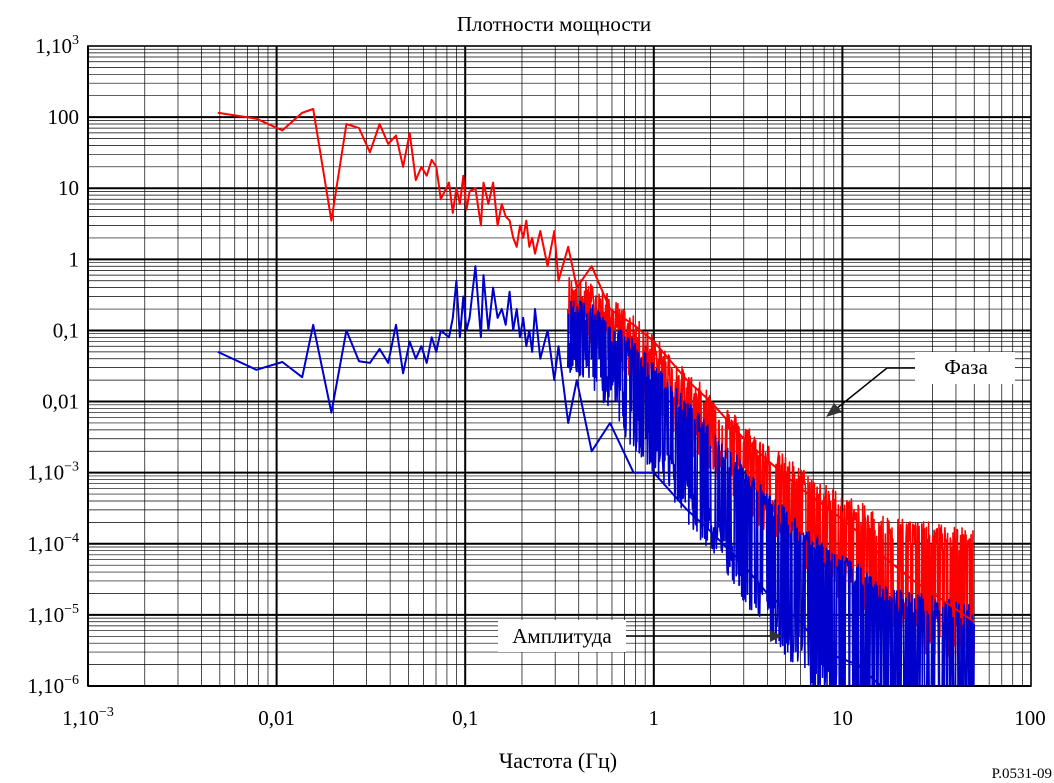 Image resolution: width=1054 pixels, height=783 pixels. What do you see at coordinates (74, 259) in the screenshot?
I see `y-tick-label: 1` at bounding box center [74, 259].